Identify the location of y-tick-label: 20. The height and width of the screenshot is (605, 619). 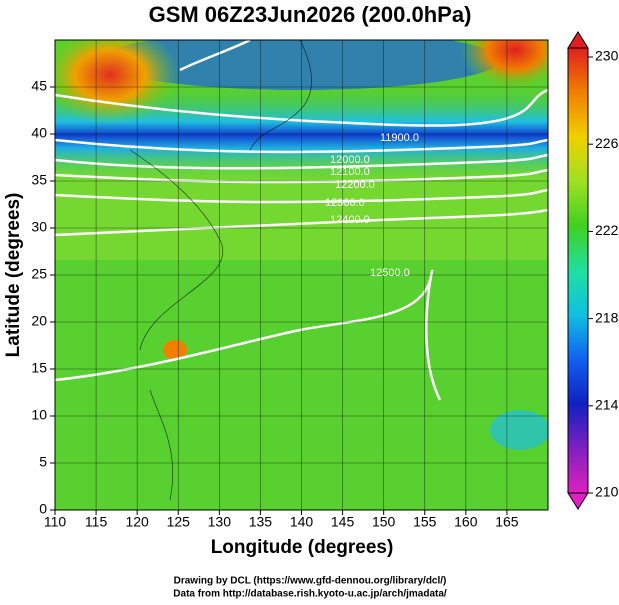
(39, 321).